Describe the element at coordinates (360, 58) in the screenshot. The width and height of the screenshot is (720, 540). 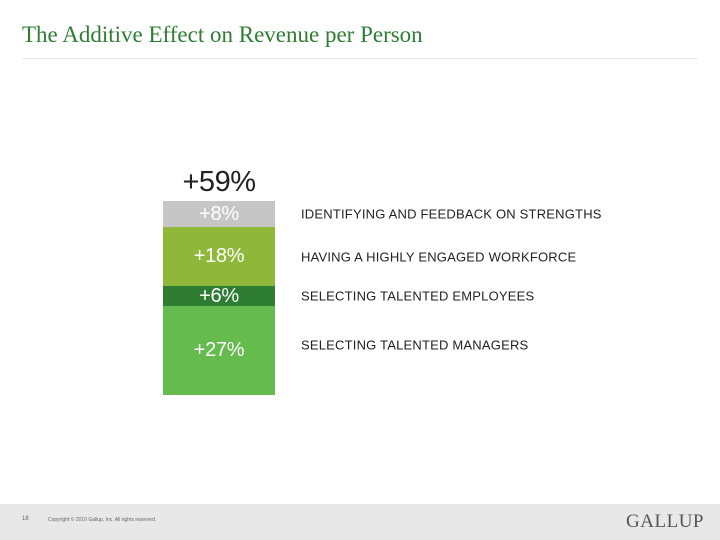
I see `title-divider` at that location.